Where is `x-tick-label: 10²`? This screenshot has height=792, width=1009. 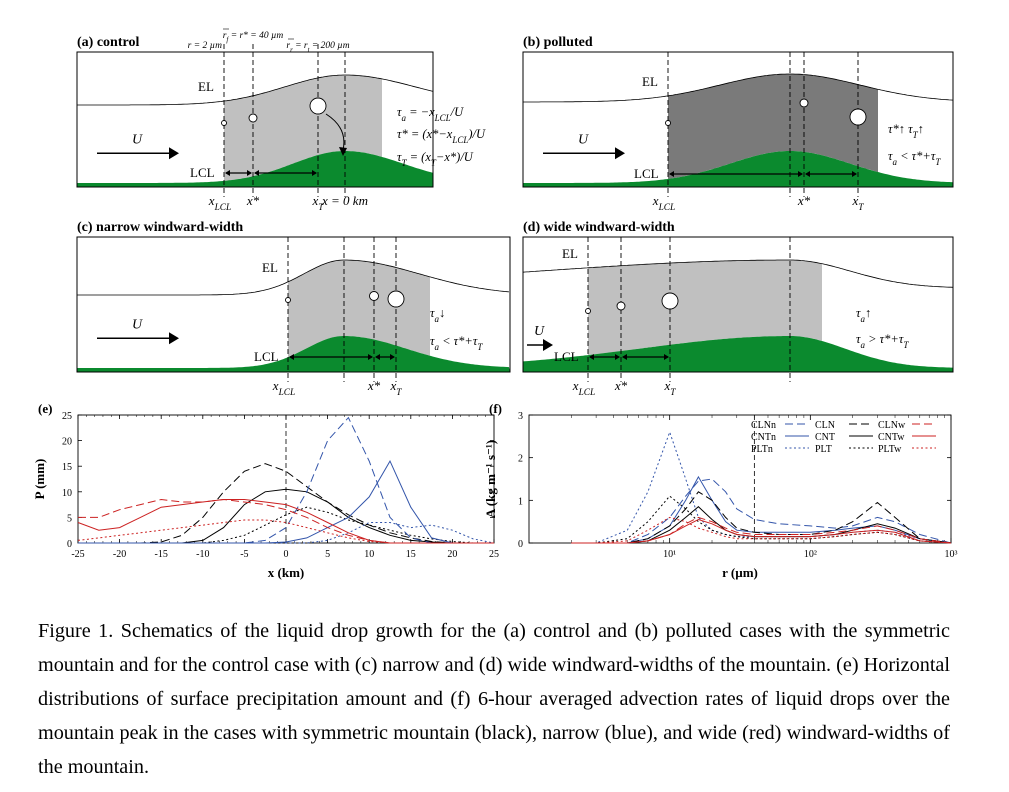
x-tick-label: 10² is located at coordinates (810, 554).